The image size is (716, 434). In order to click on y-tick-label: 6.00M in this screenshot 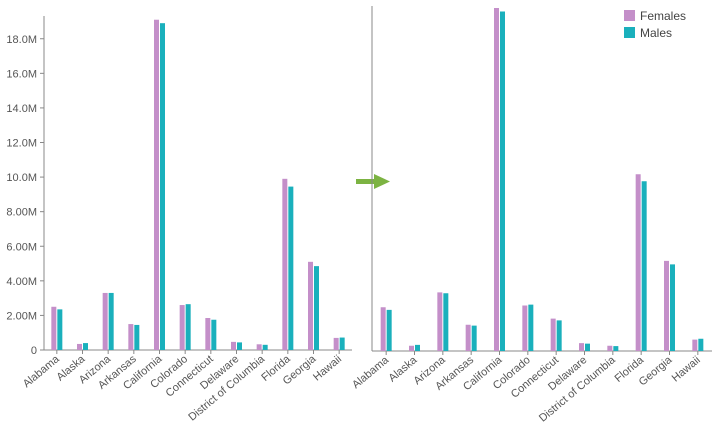, I will do `click(21, 247)`.